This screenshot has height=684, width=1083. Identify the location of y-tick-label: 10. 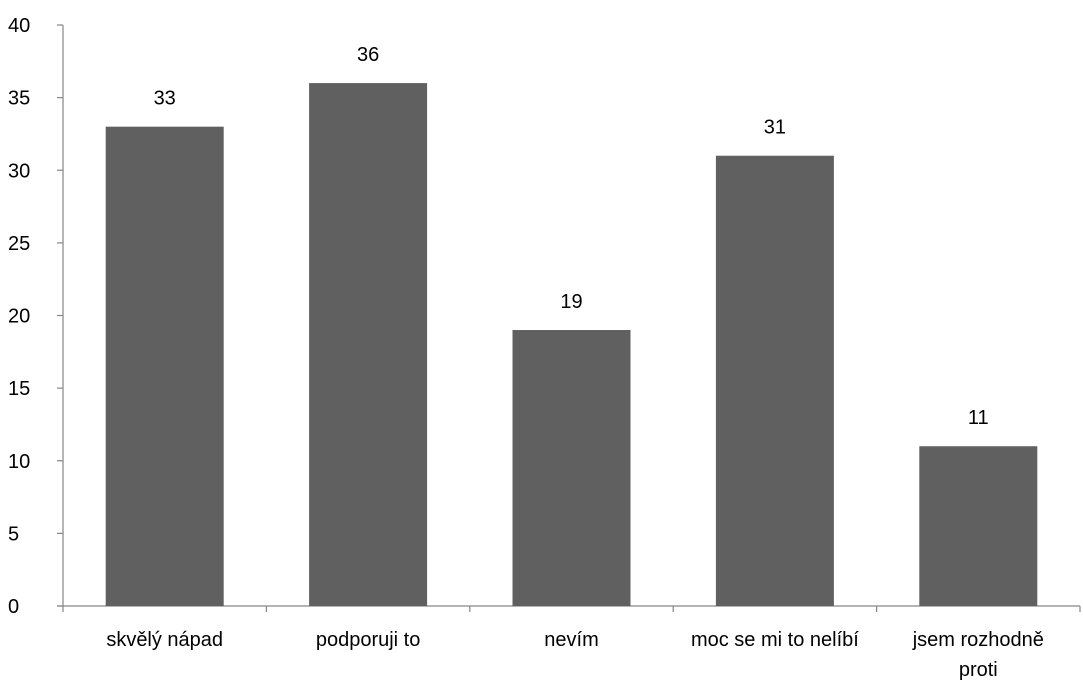
(19, 462).